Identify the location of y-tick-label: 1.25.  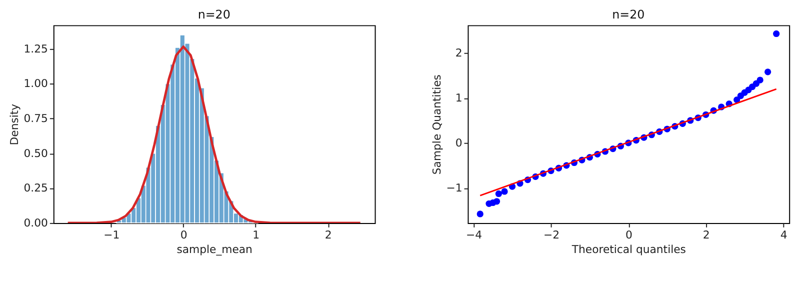
(36, 49).